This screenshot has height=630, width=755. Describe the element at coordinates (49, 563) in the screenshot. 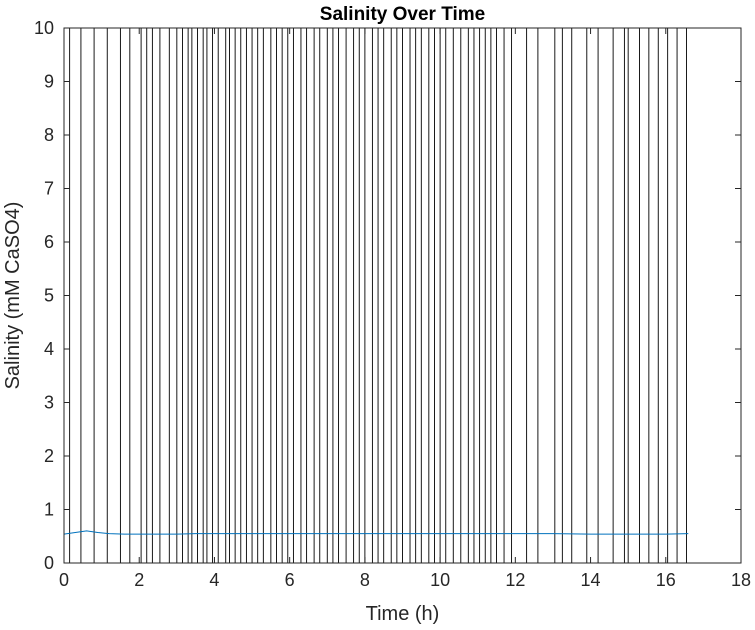

I see `y-tick-label: 0` at that location.